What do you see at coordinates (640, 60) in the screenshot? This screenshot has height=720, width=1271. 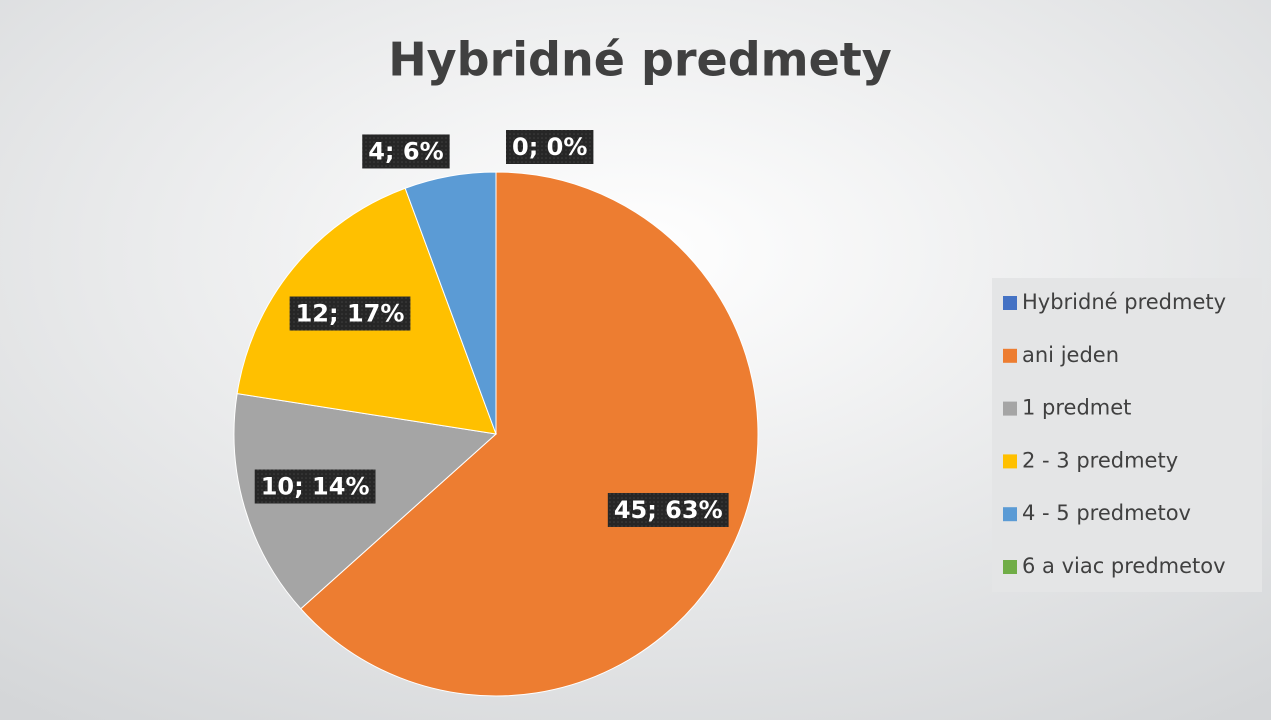 I see `chart-title: Hybridné predmety` at bounding box center [640, 60].